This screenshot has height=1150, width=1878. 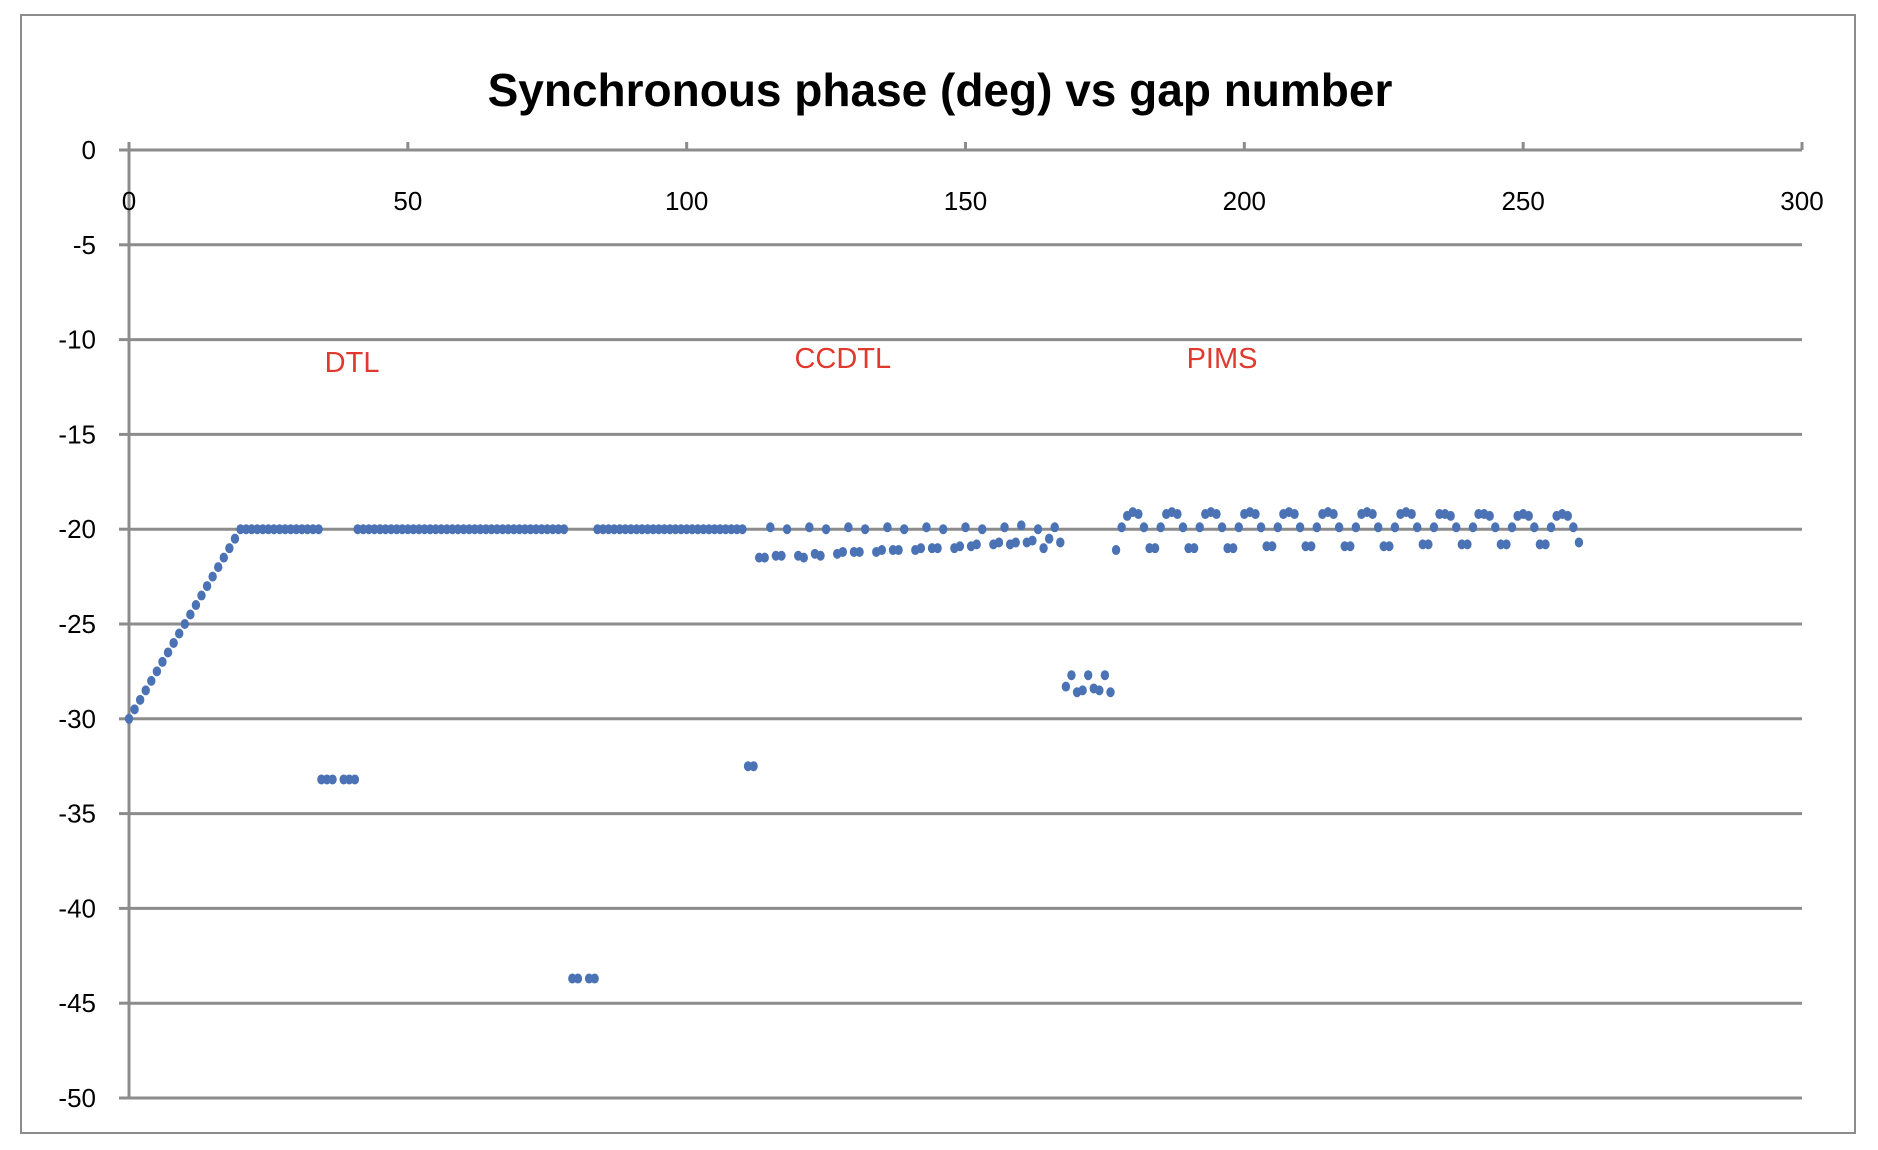 What do you see at coordinates (407, 201) in the screenshot?
I see `x-tick-label: 50` at bounding box center [407, 201].